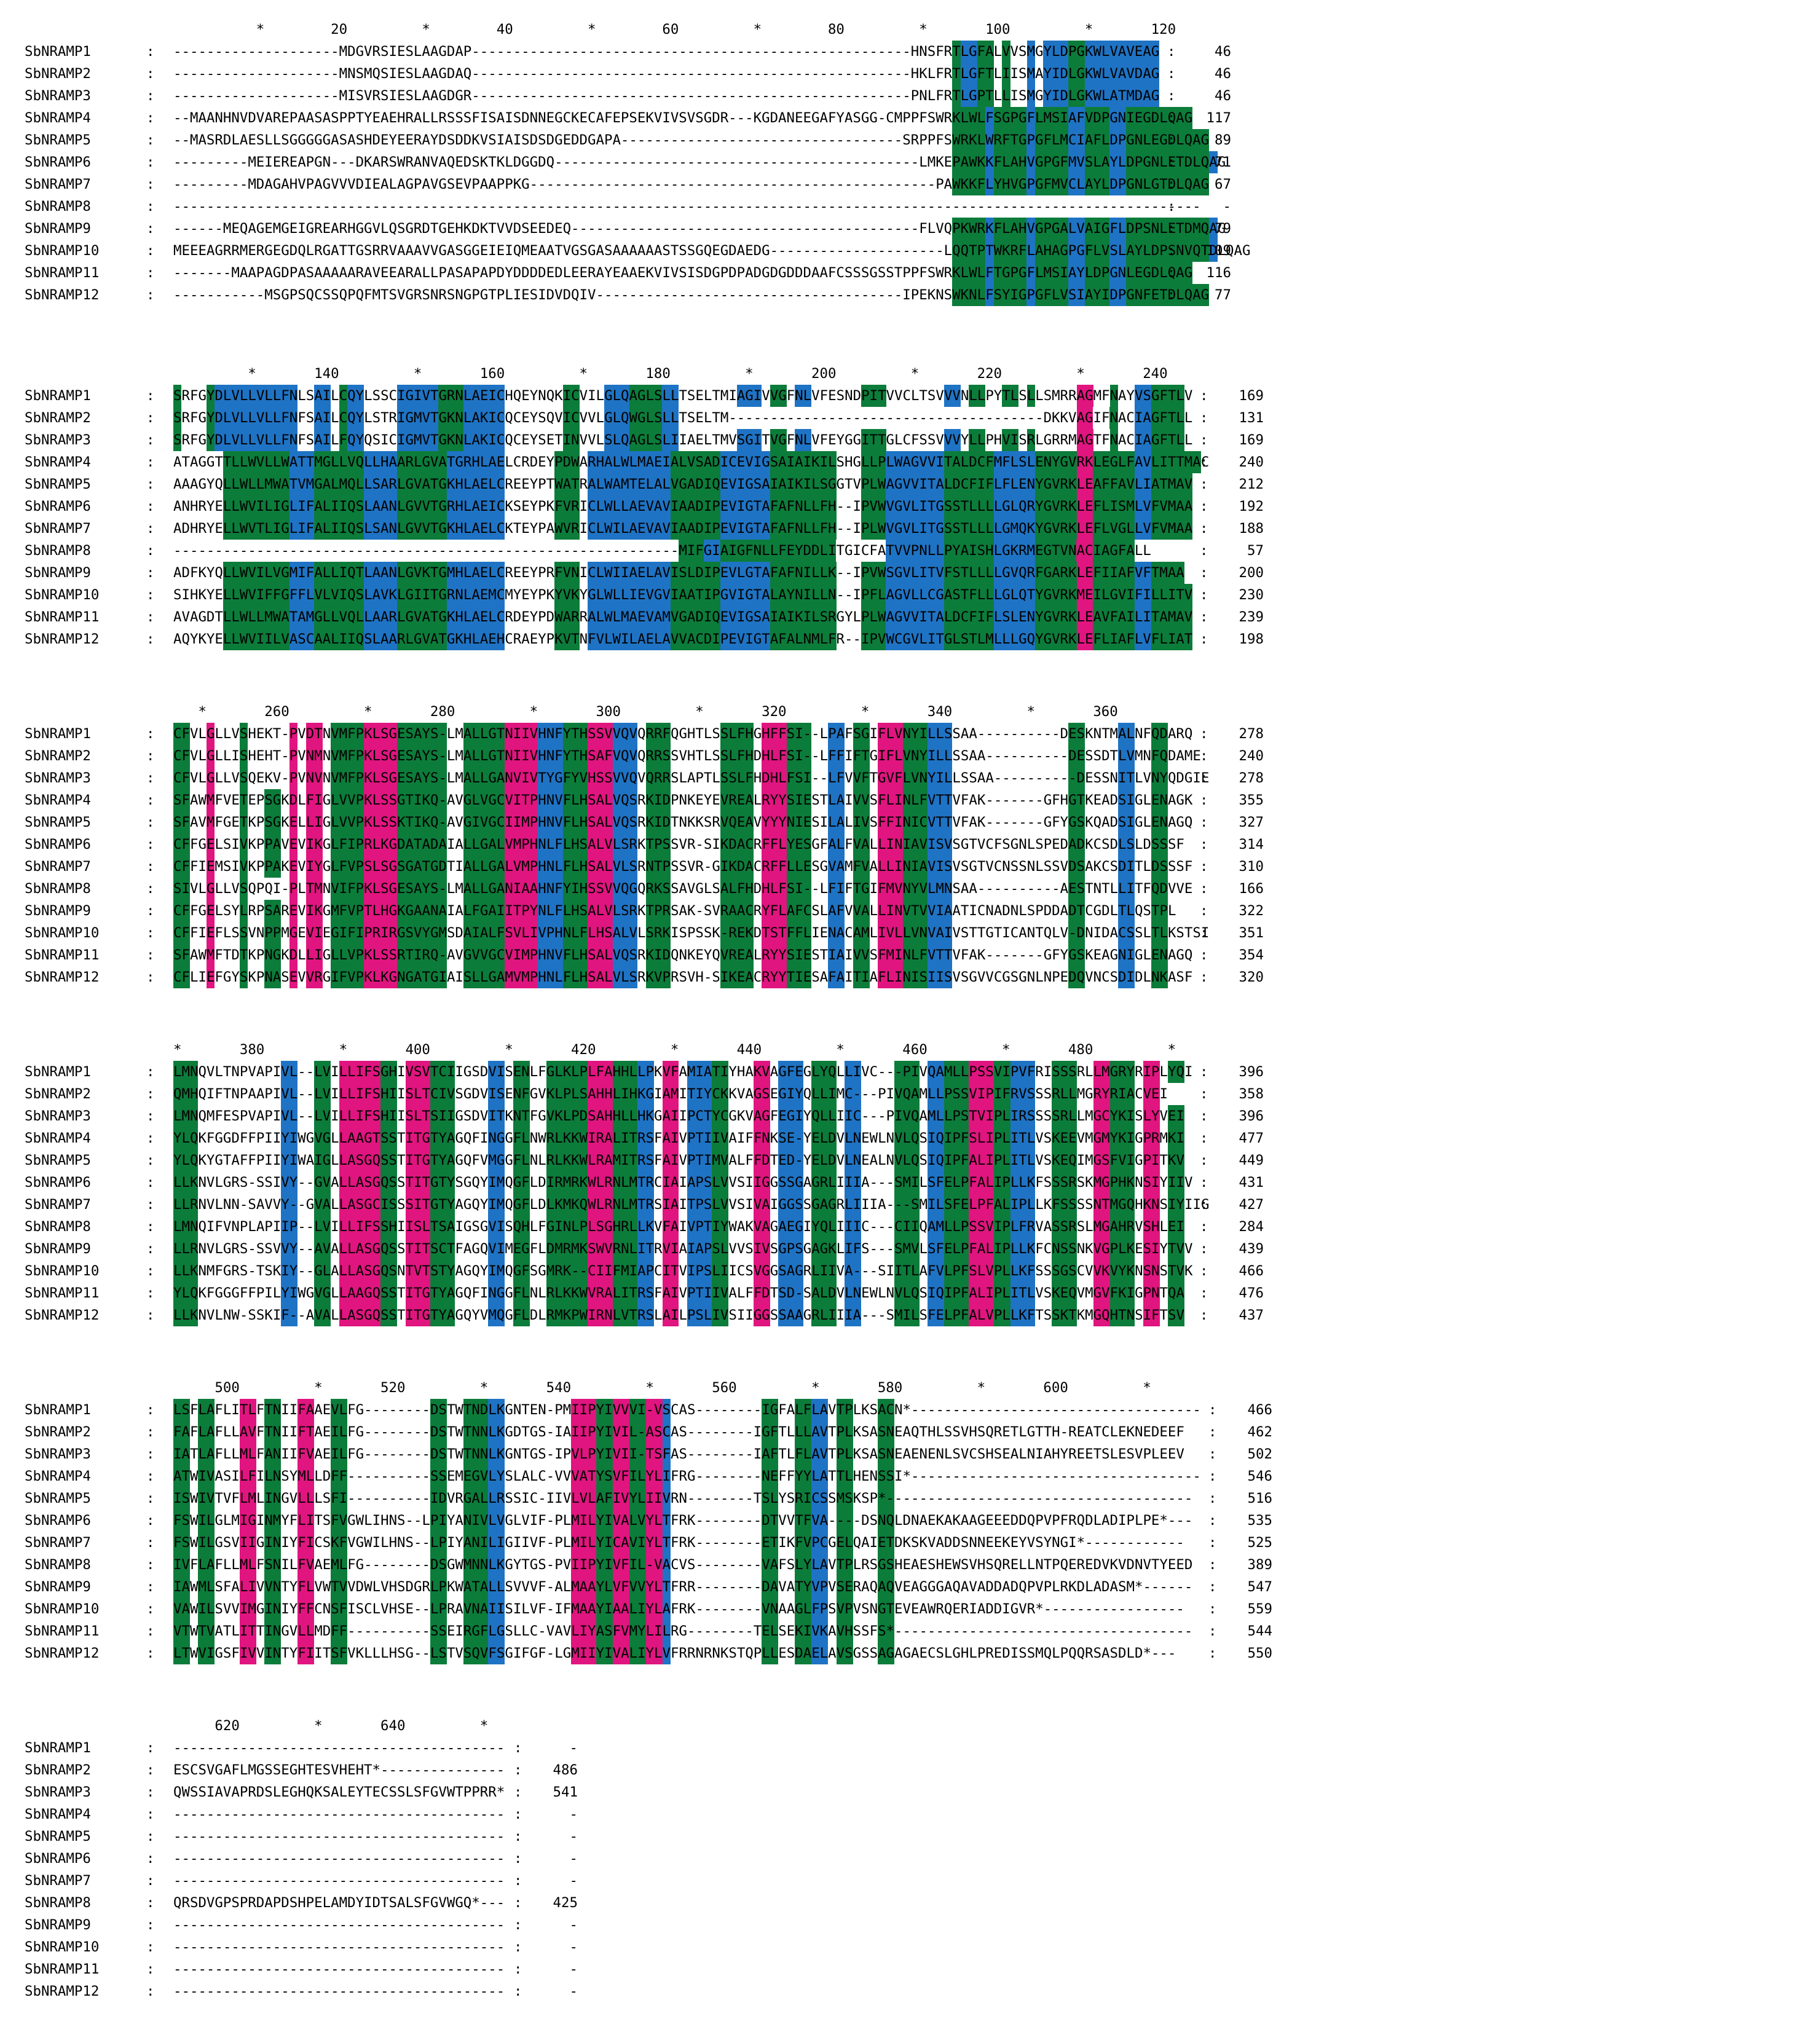  I want to click on sequence-name: SbNRAMP3, so click(58, 1792).